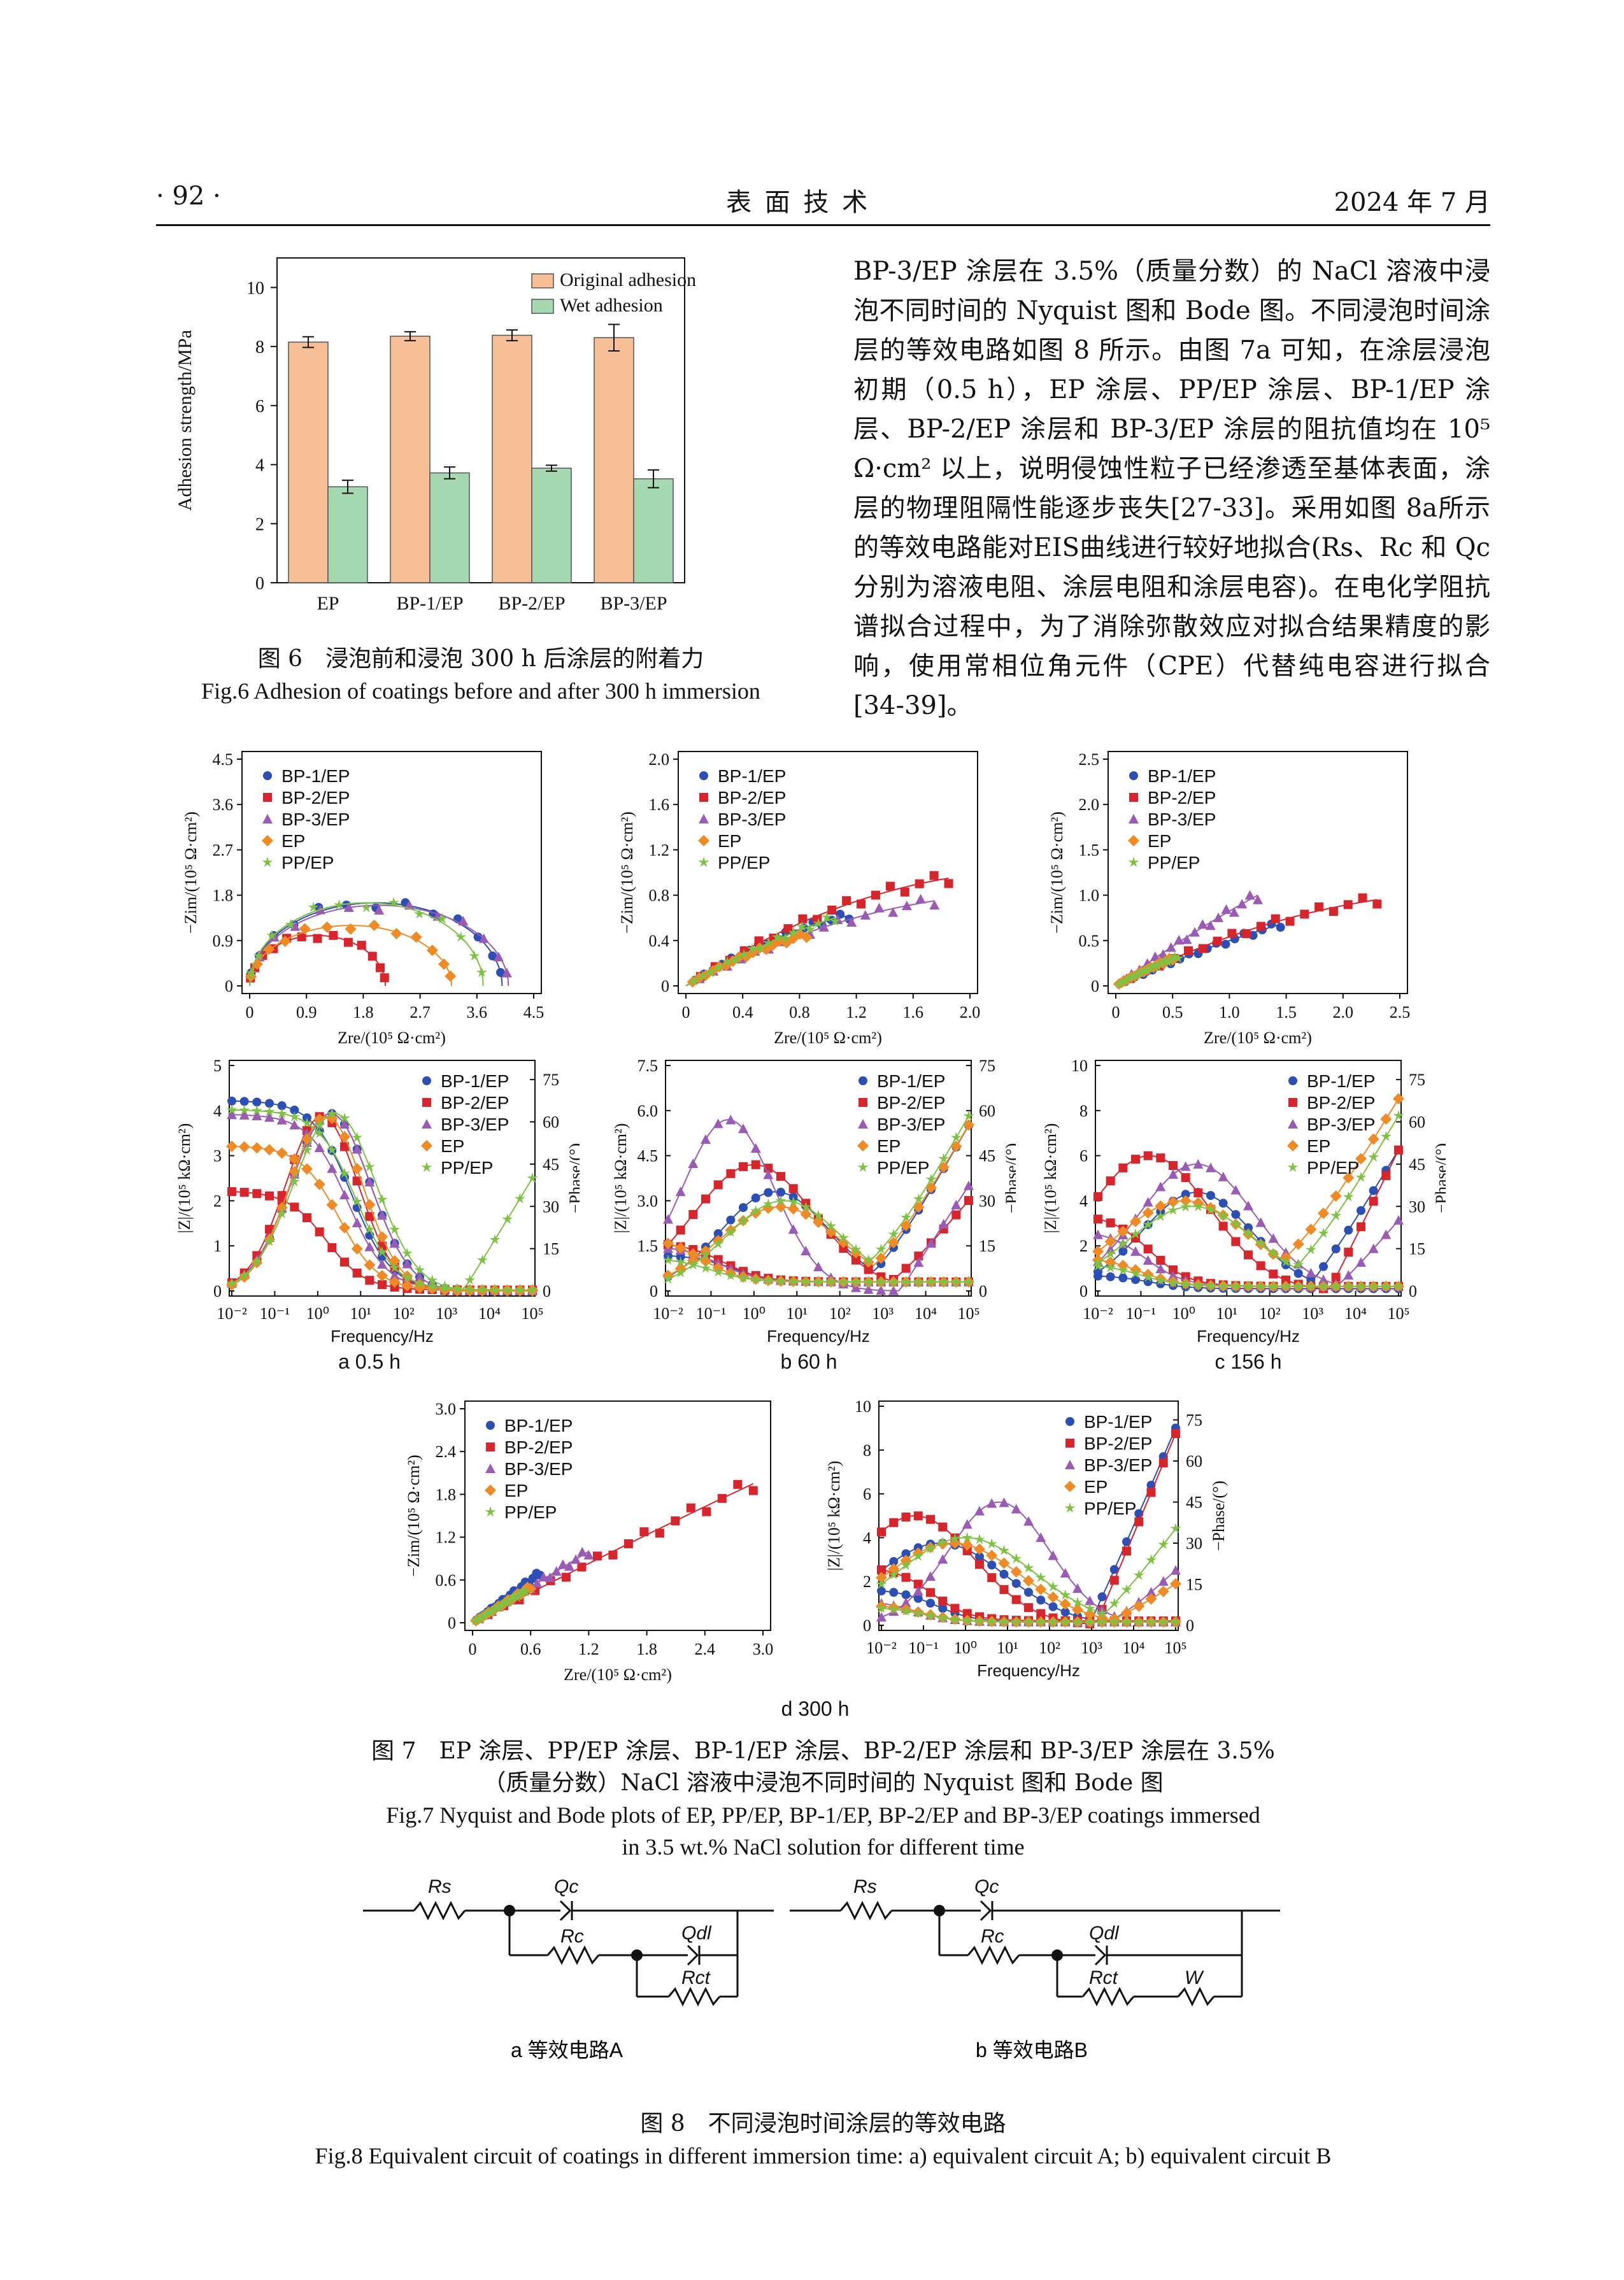 The width and height of the screenshot is (1624, 2280). Describe the element at coordinates (797, 1313) in the screenshot. I see `x-tick-label: 10¹` at that location.